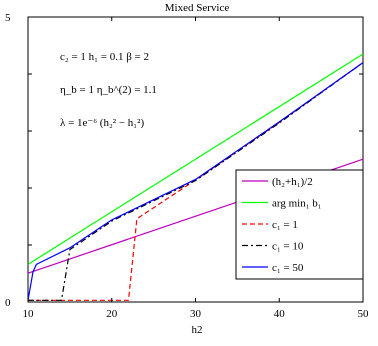 This screenshot has width=378, height=346. Describe the element at coordinates (8, 303) in the screenshot. I see `y-tick-label-0: 0` at that location.